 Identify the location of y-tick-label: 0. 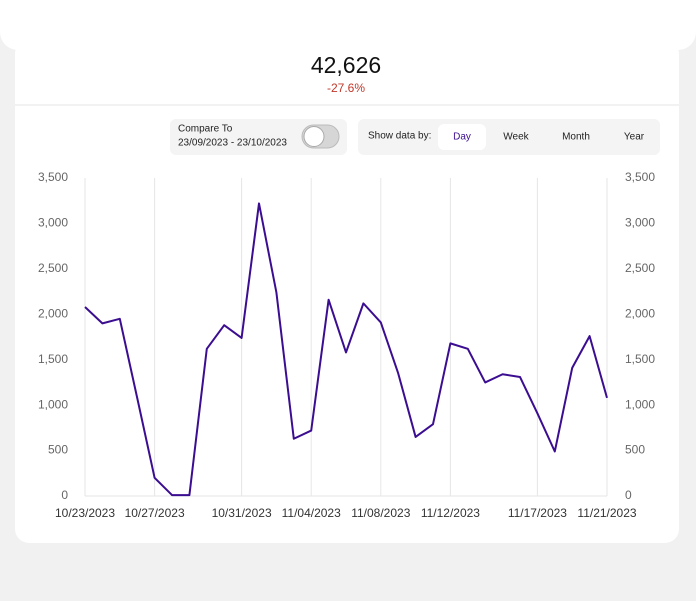
(64, 495).